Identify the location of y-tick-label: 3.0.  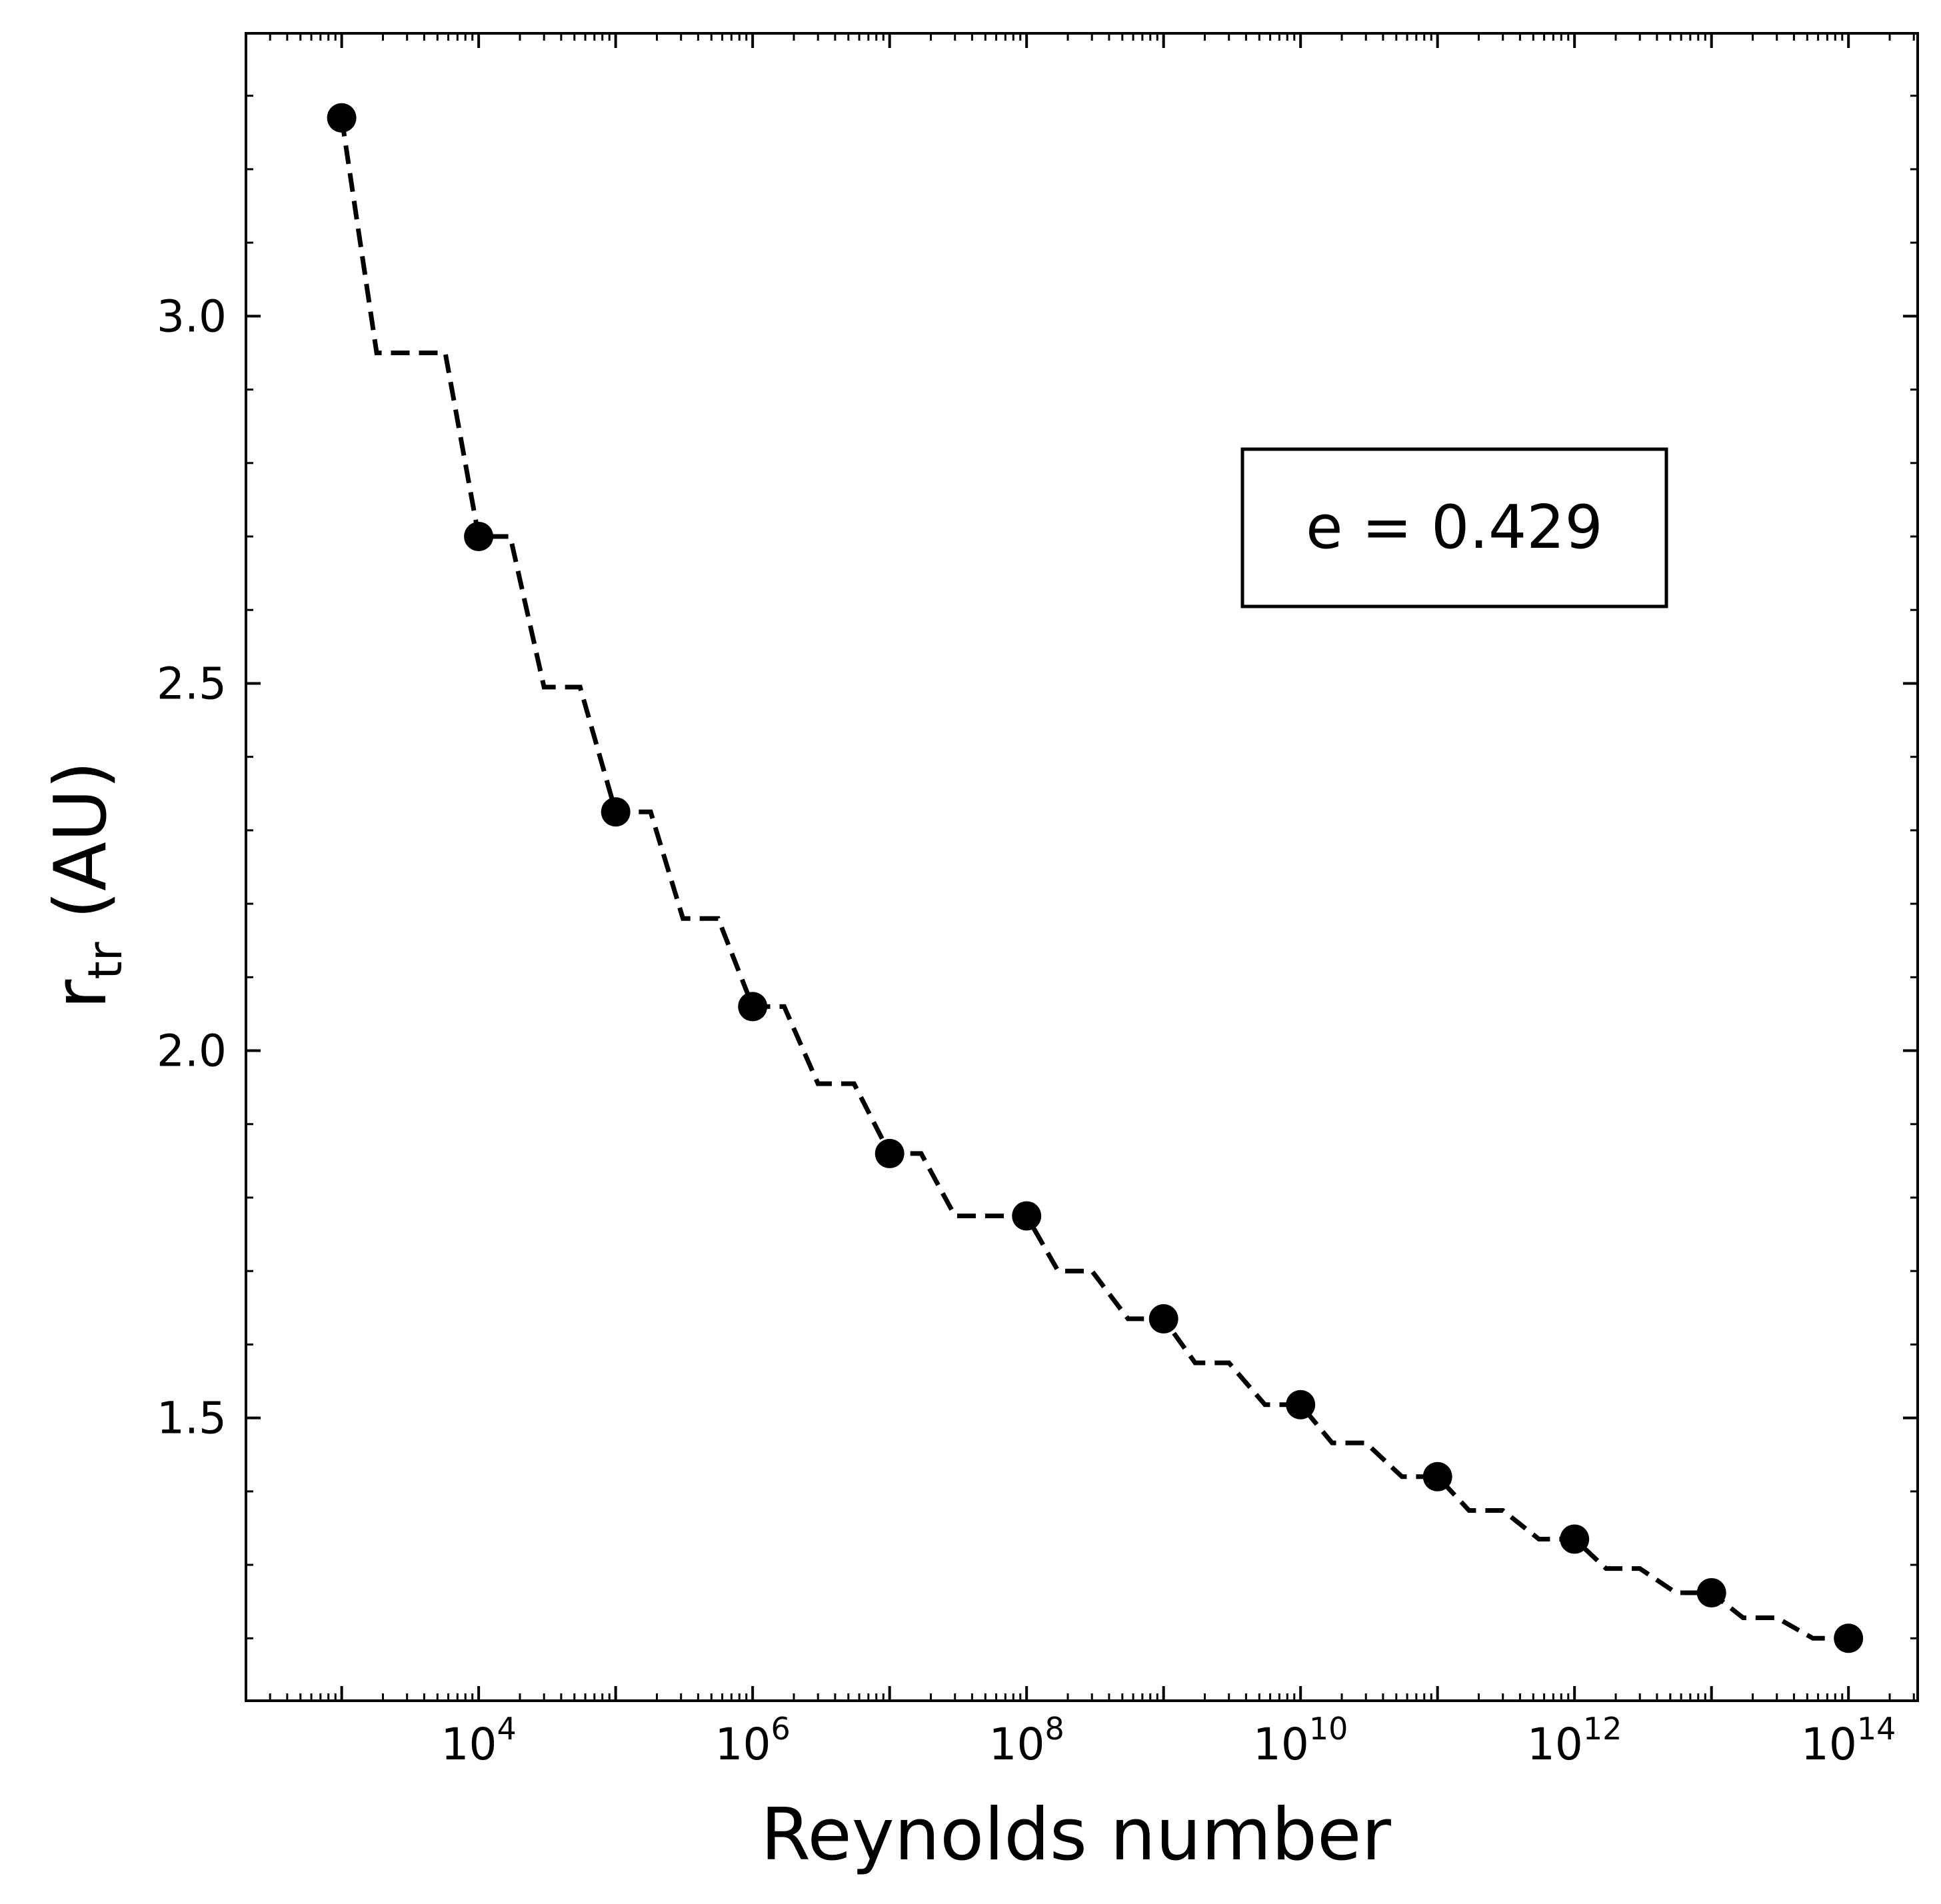
(192, 316).